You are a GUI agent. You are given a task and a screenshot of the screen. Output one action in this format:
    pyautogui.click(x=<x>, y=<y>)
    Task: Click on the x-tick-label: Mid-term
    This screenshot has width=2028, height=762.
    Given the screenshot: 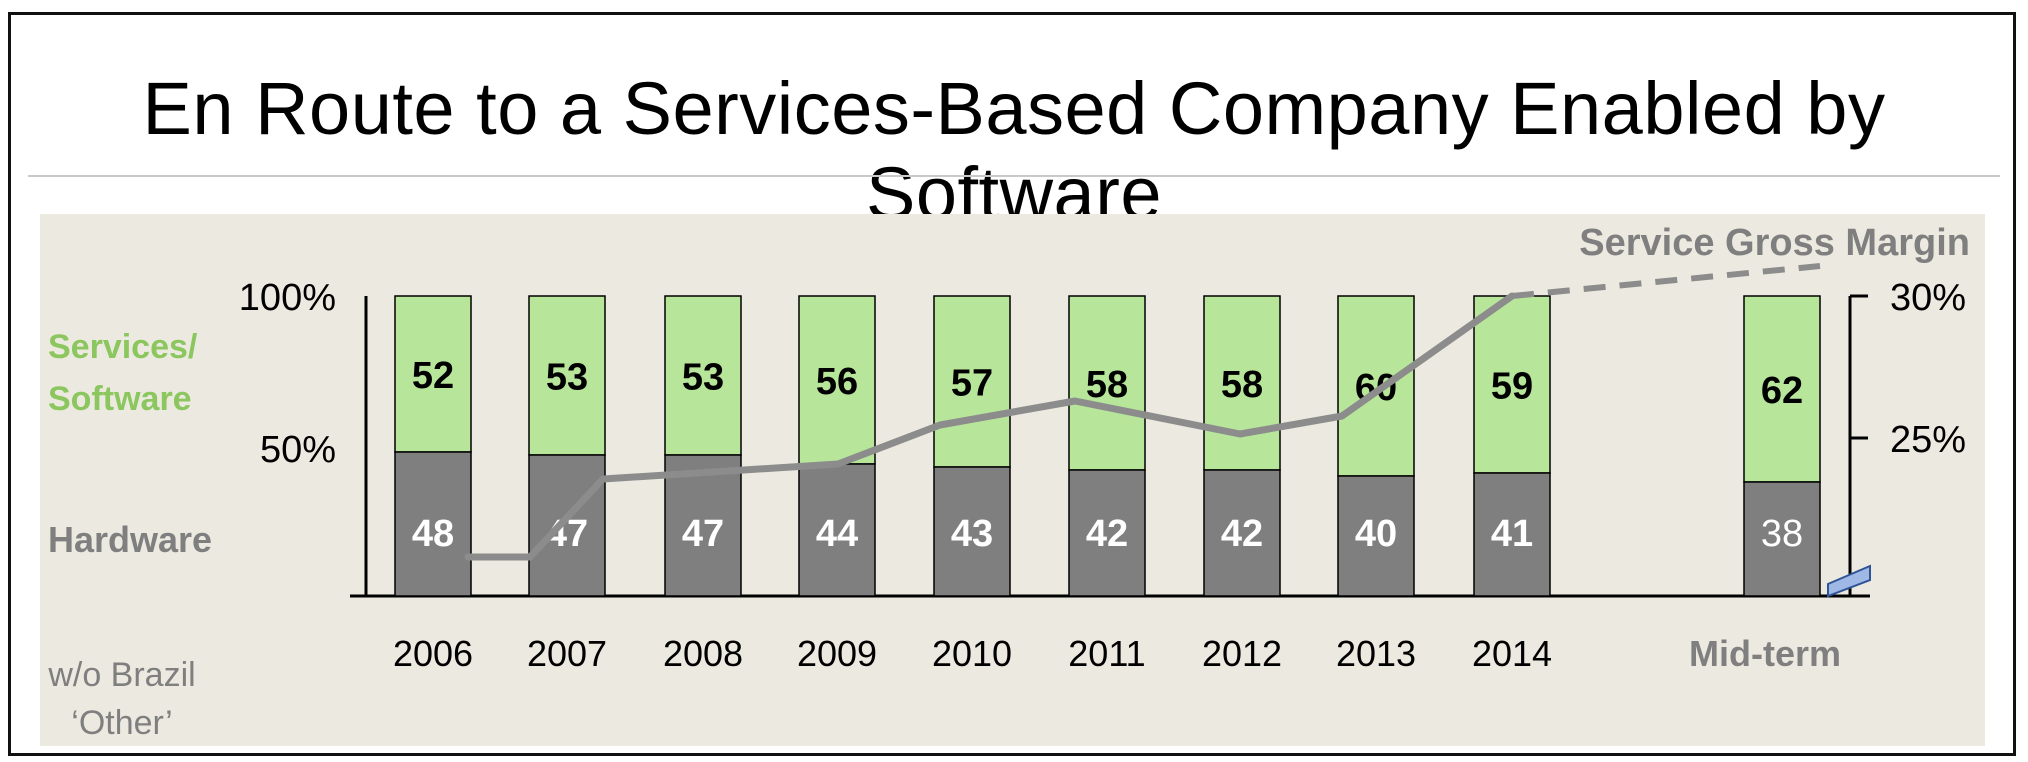 What is the action you would take?
    pyautogui.click(x=1765, y=653)
    